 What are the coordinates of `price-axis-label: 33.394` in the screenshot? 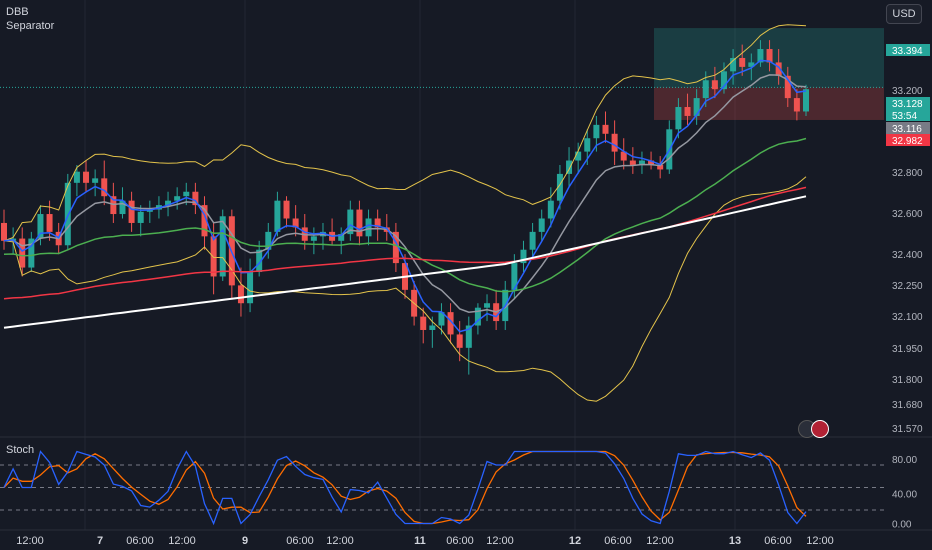 It's located at (907, 51).